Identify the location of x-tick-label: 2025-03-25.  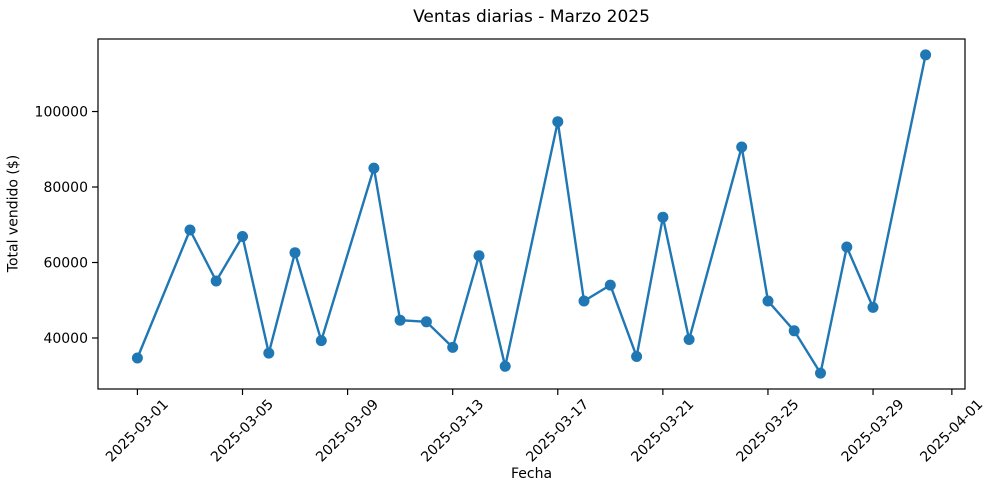
(768, 431).